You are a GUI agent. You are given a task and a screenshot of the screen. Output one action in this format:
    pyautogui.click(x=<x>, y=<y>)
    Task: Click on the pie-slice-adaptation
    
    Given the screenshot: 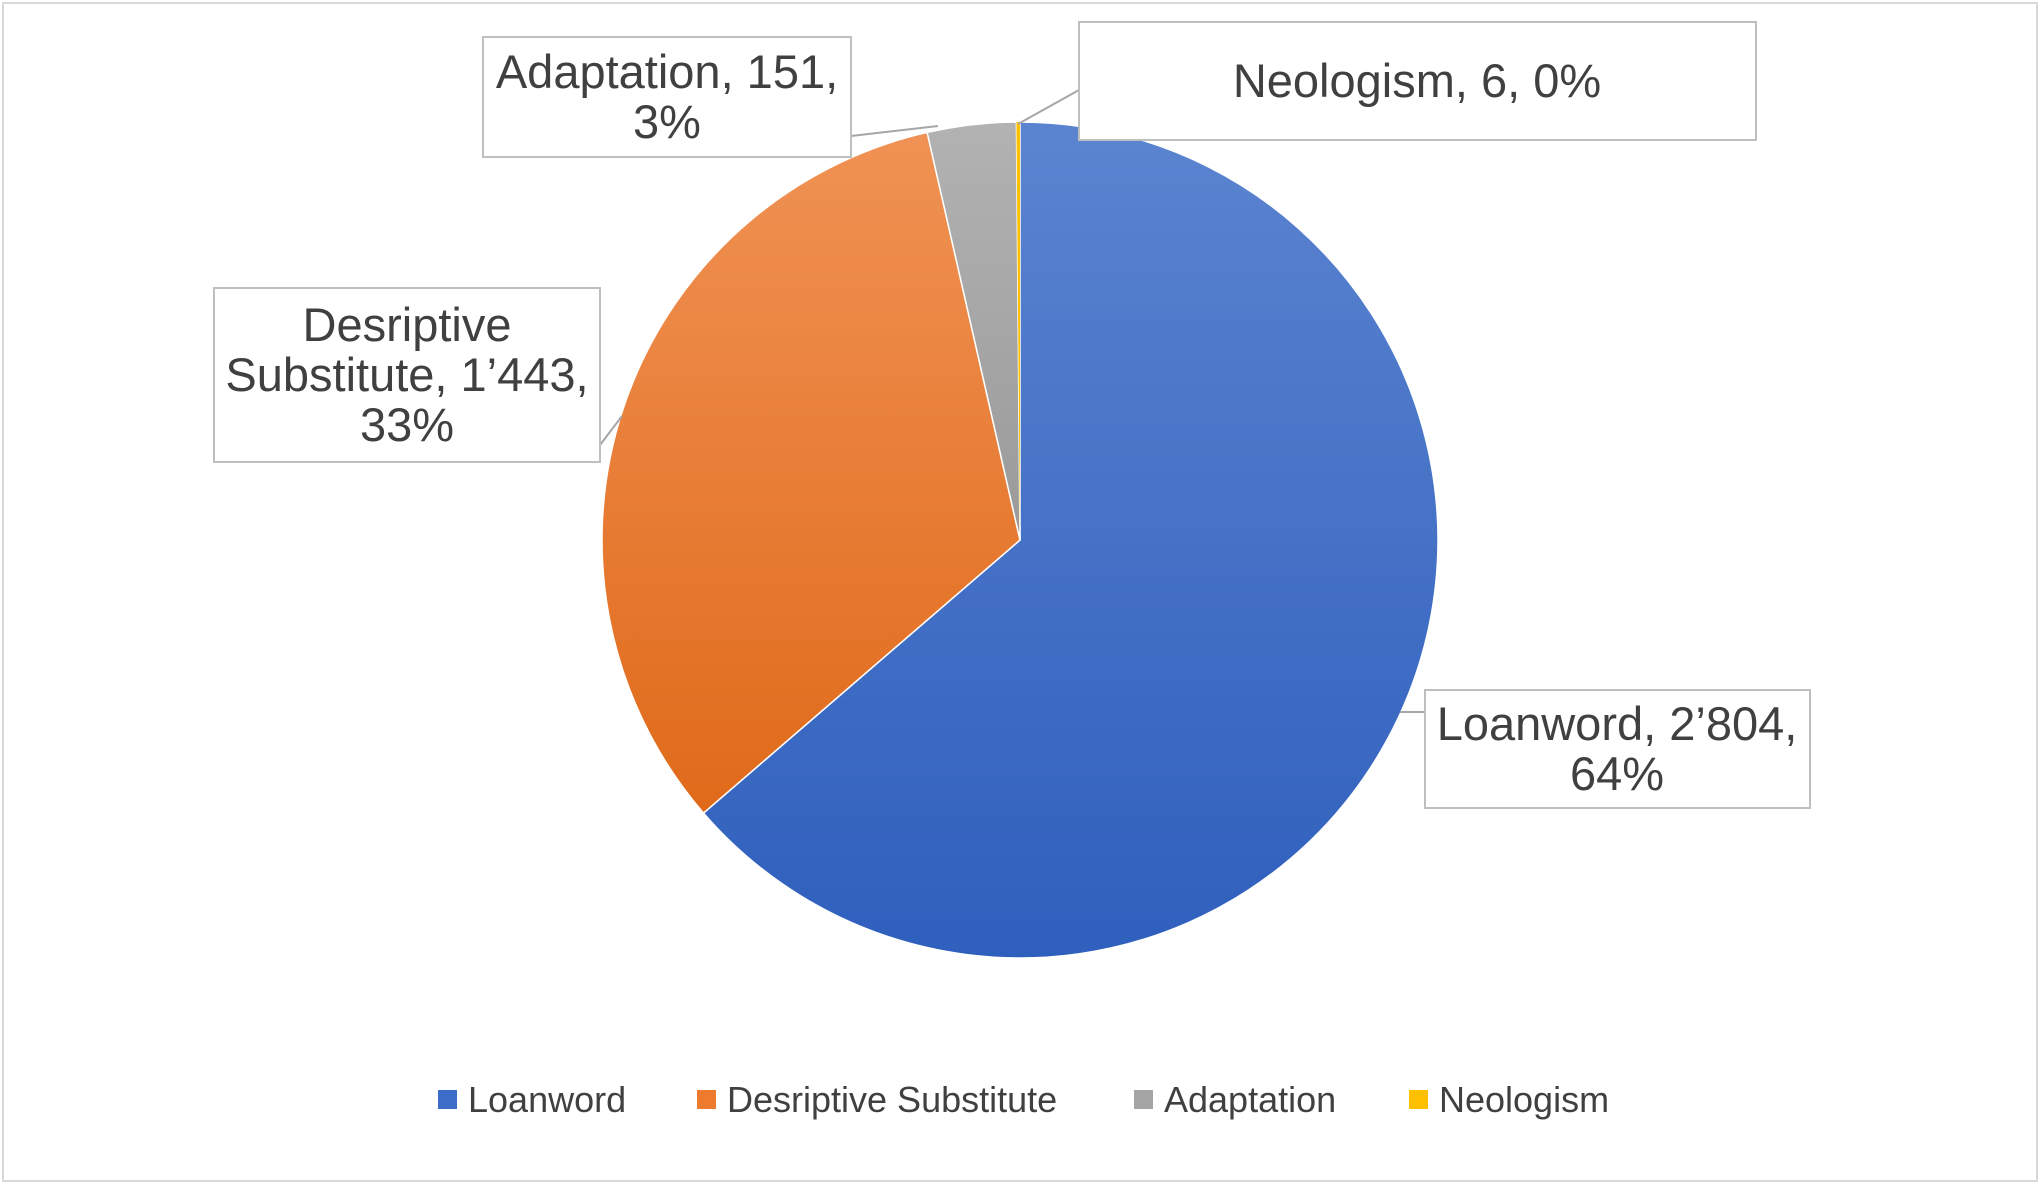 What is the action you would take?
    pyautogui.click(x=973, y=331)
    